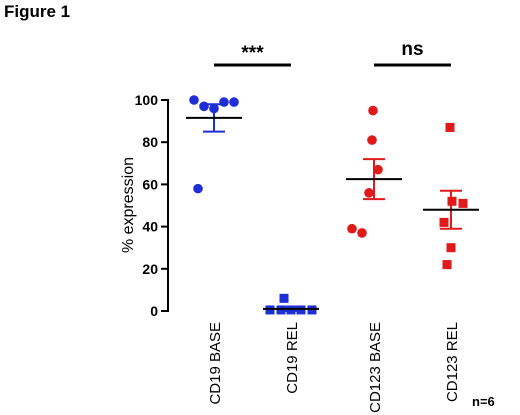  I want to click on sample-size-note: n=6, so click(483, 401).